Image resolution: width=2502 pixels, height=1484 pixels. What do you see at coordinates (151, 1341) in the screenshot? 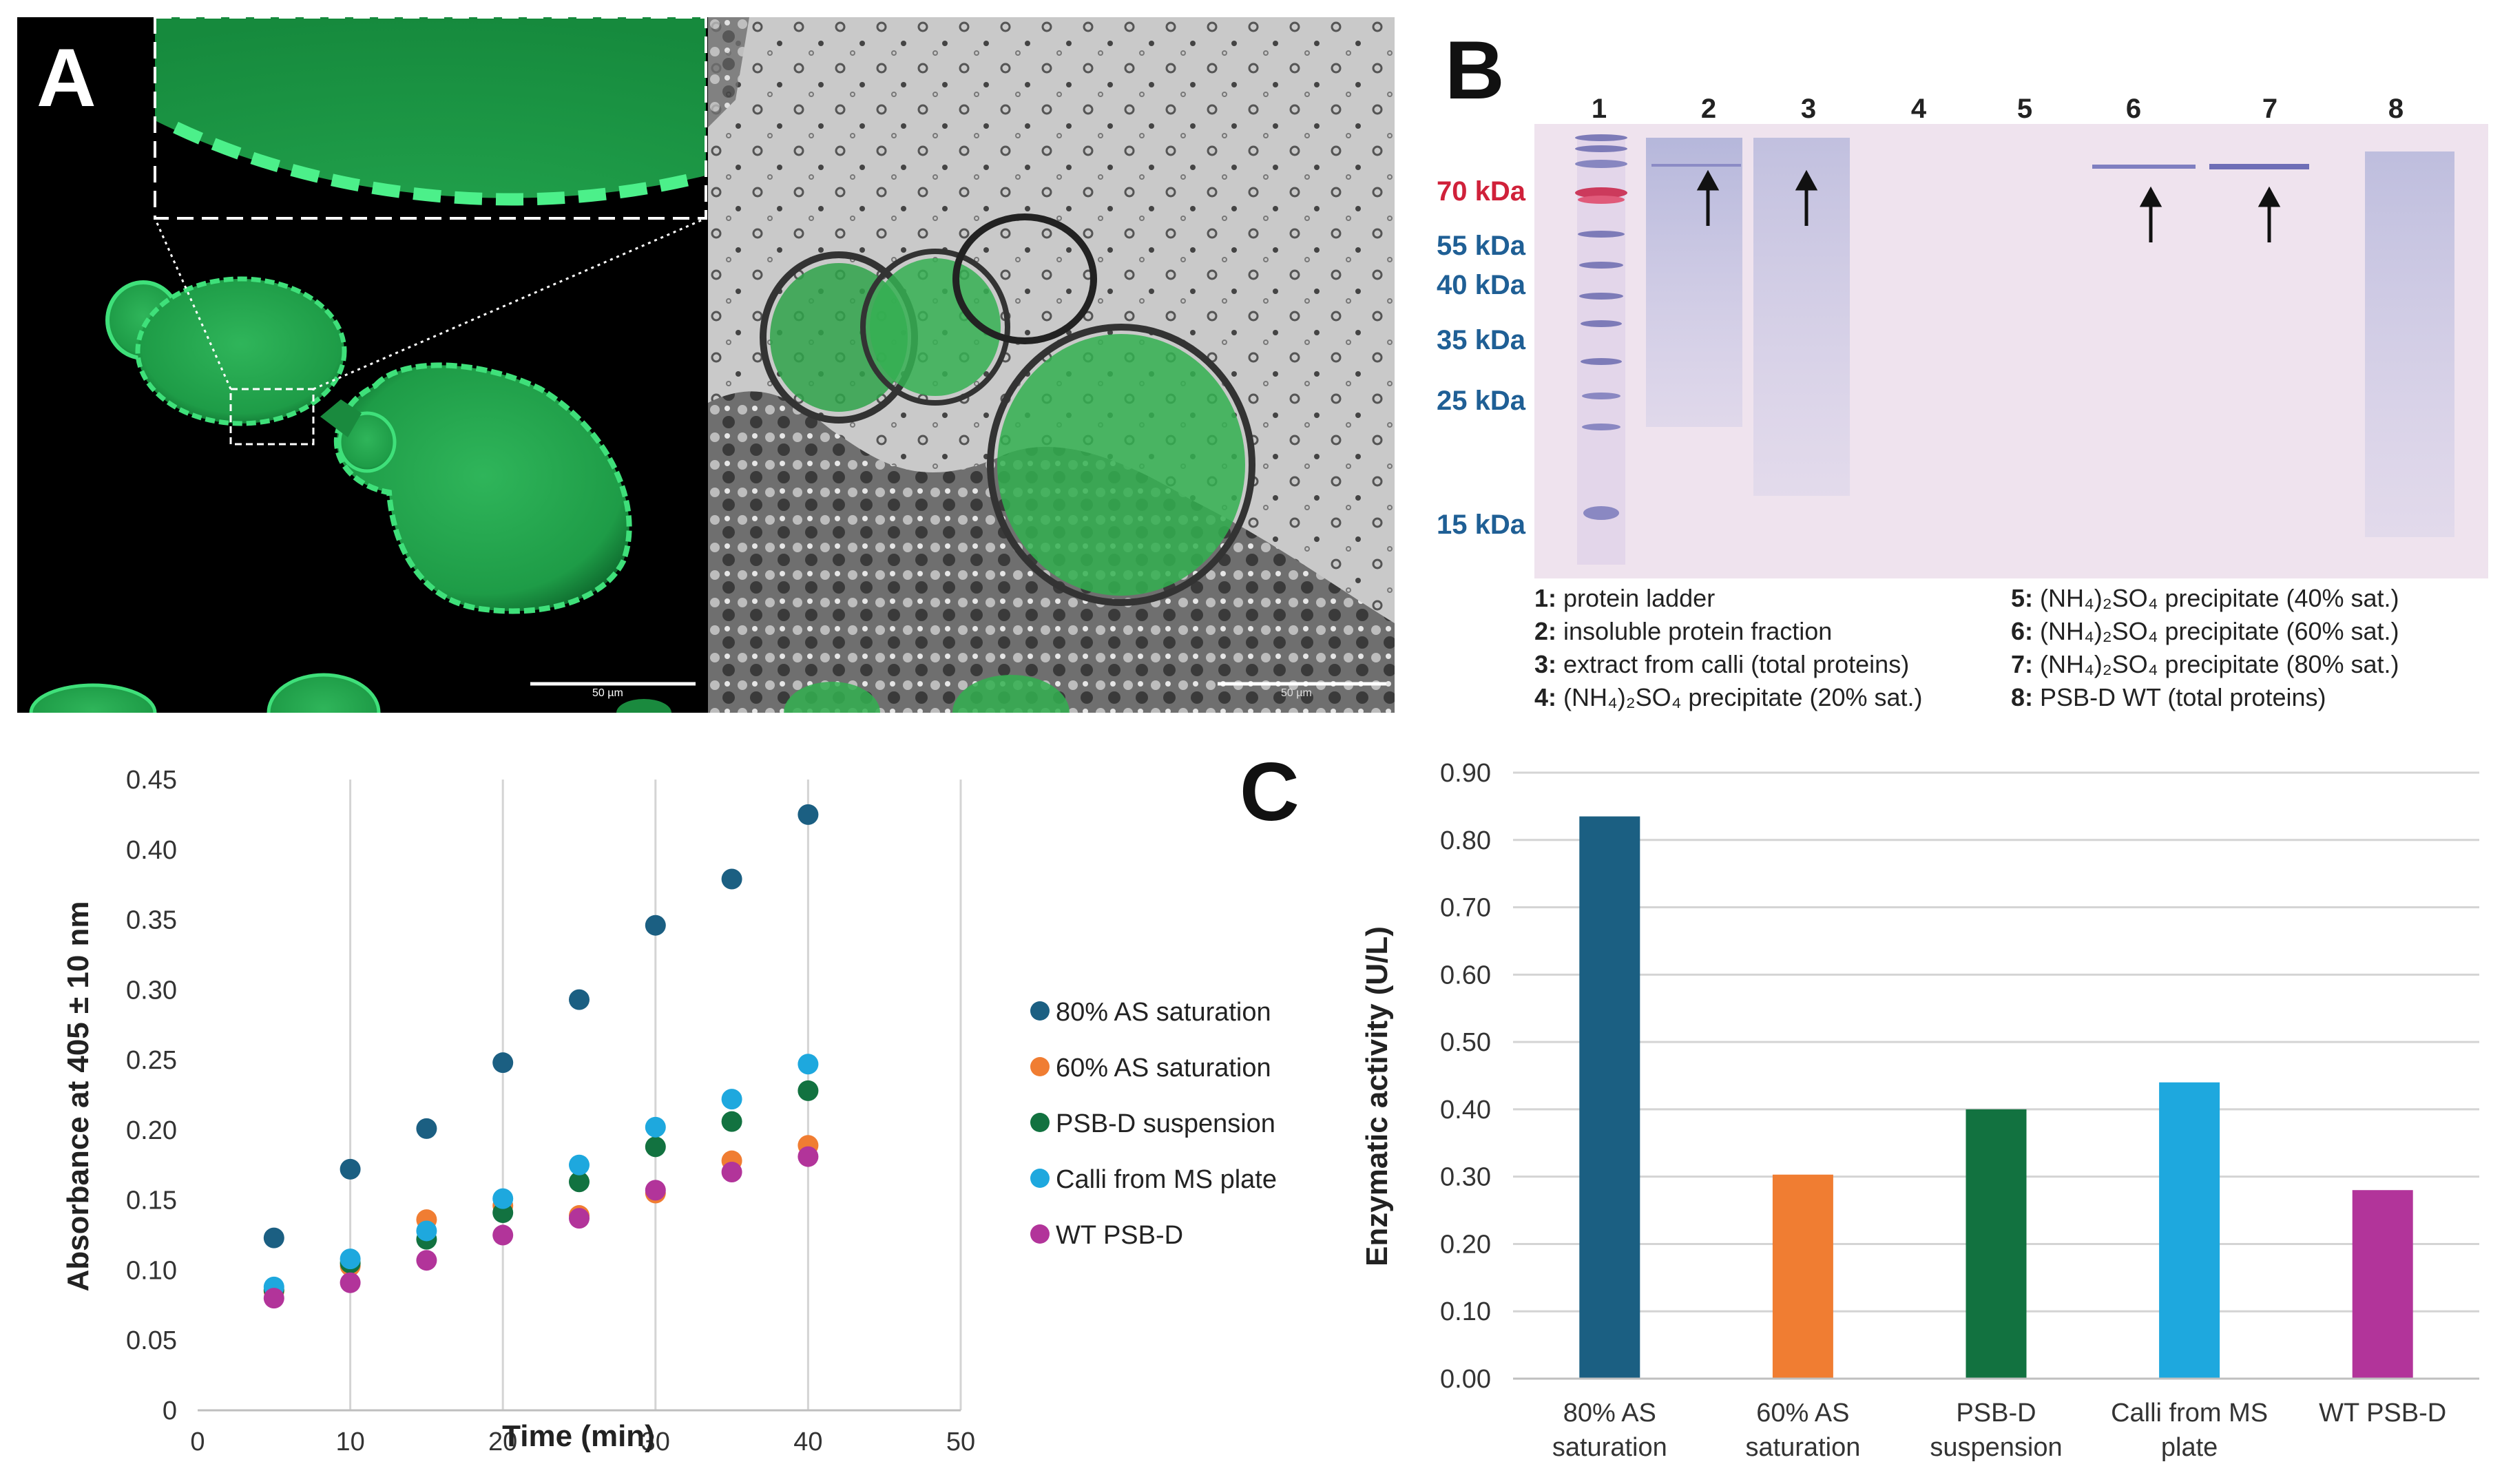
I see `scatter-y-tick-label: 0.05` at bounding box center [151, 1341].